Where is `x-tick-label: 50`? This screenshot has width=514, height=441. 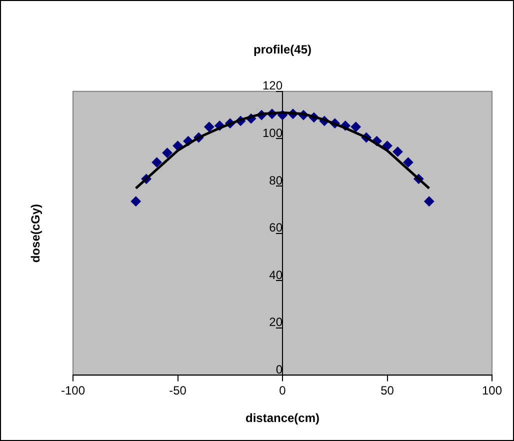 x-tick-label: 50 is located at coordinates (387, 391).